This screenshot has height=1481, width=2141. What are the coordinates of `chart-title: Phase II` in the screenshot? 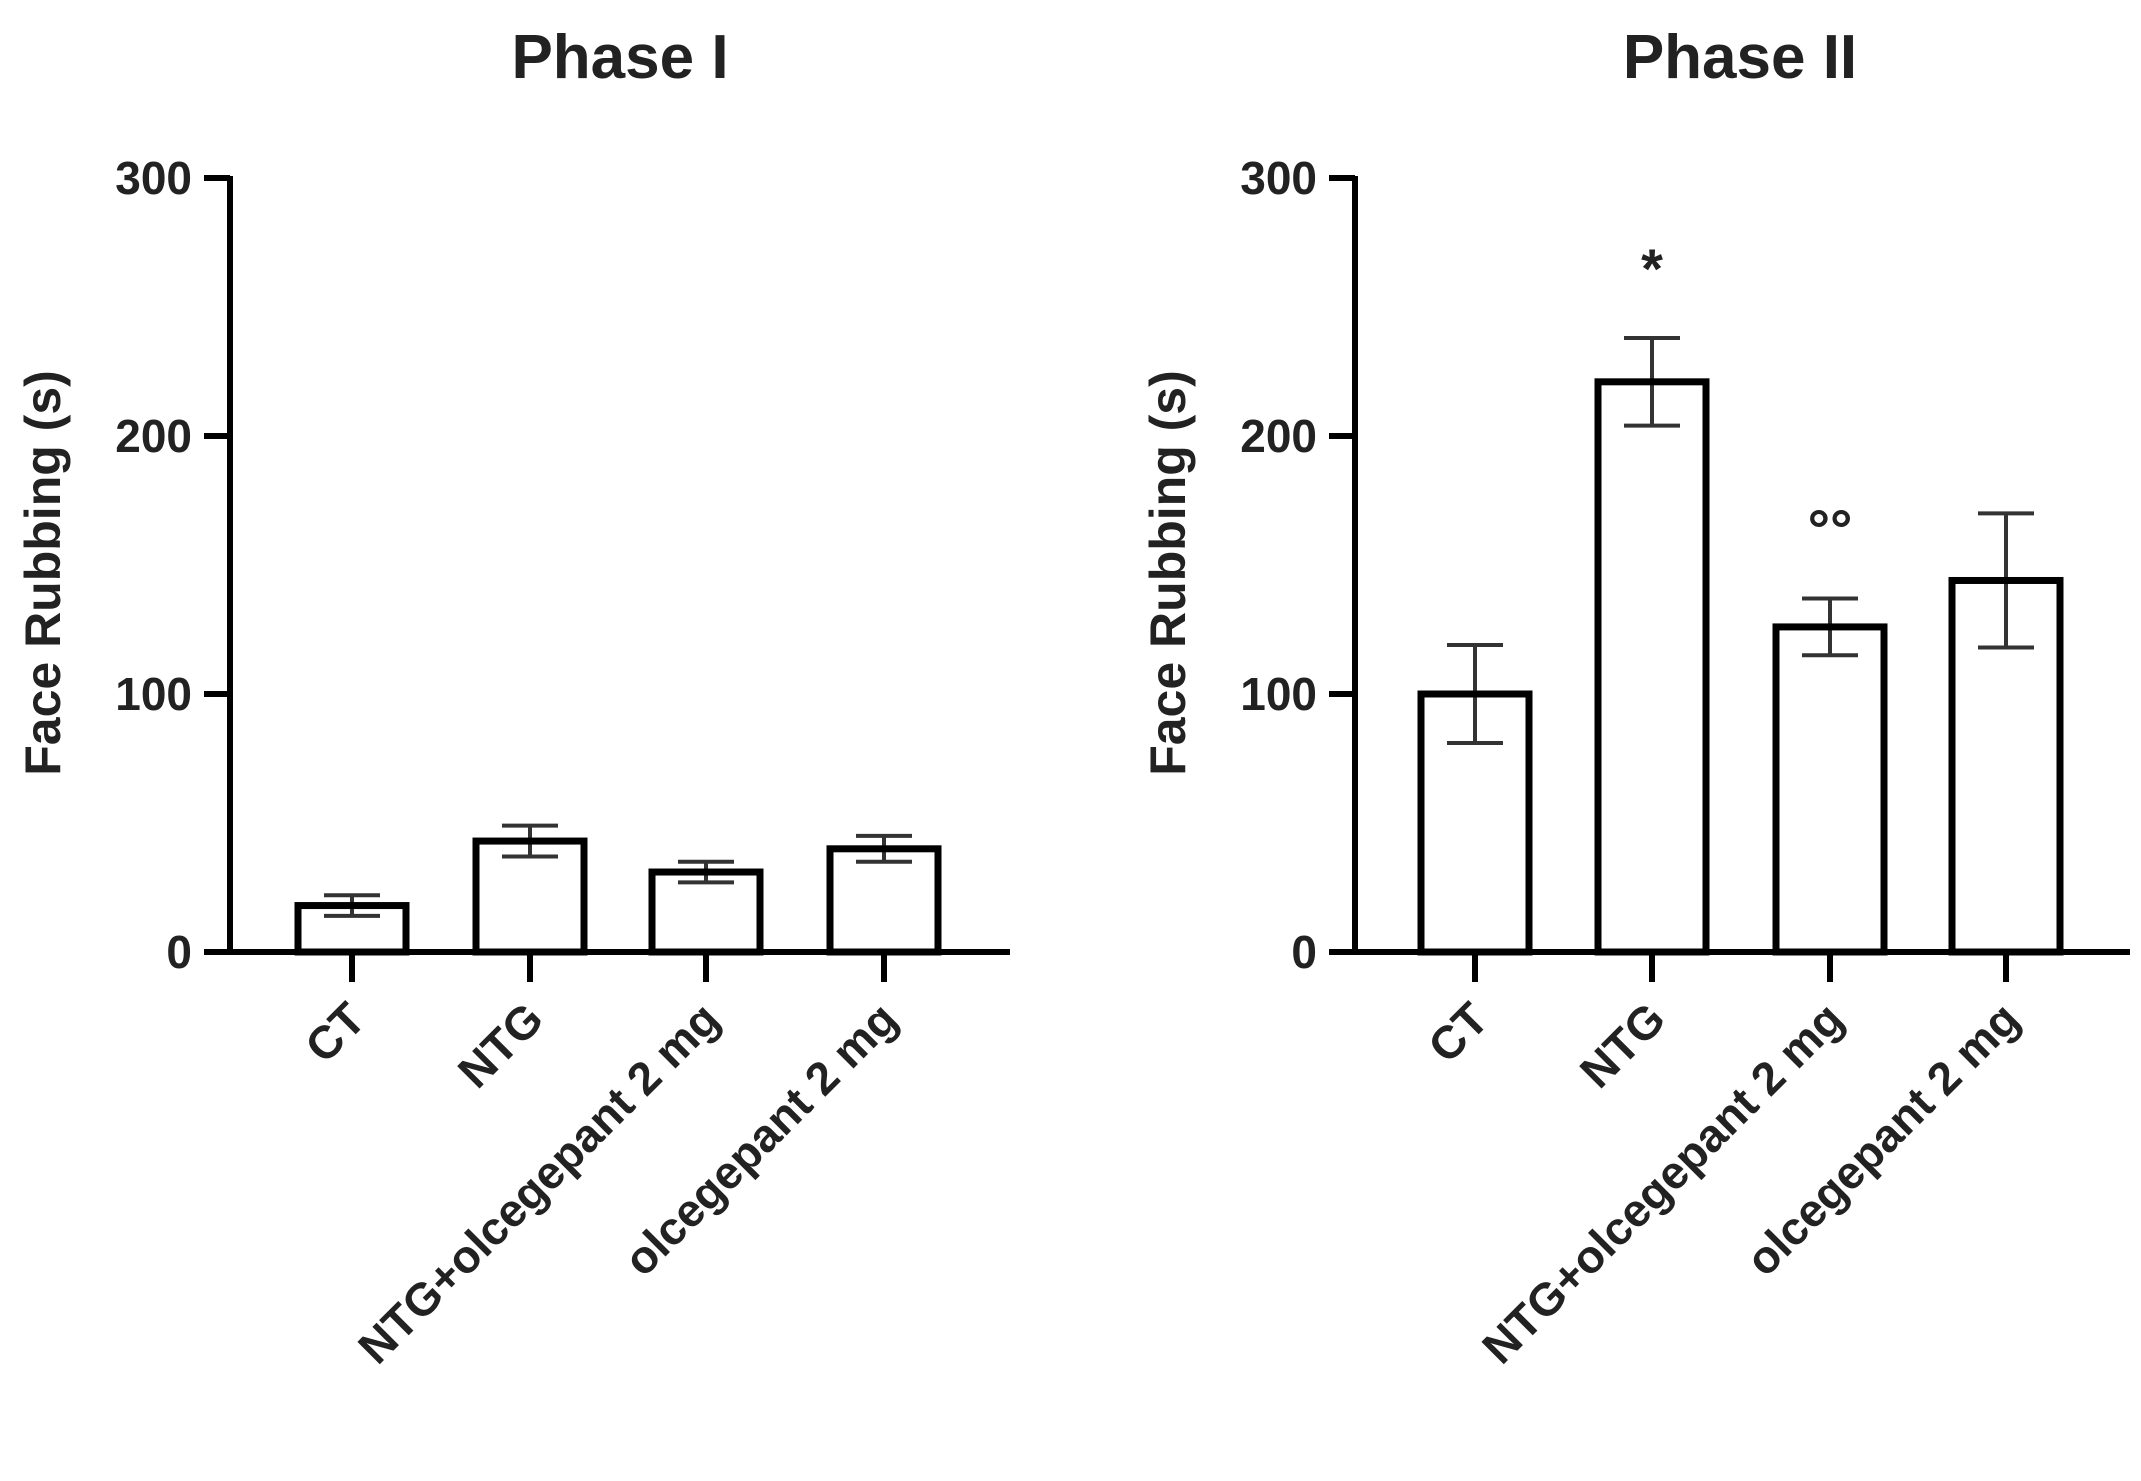 It's located at (1740, 57).